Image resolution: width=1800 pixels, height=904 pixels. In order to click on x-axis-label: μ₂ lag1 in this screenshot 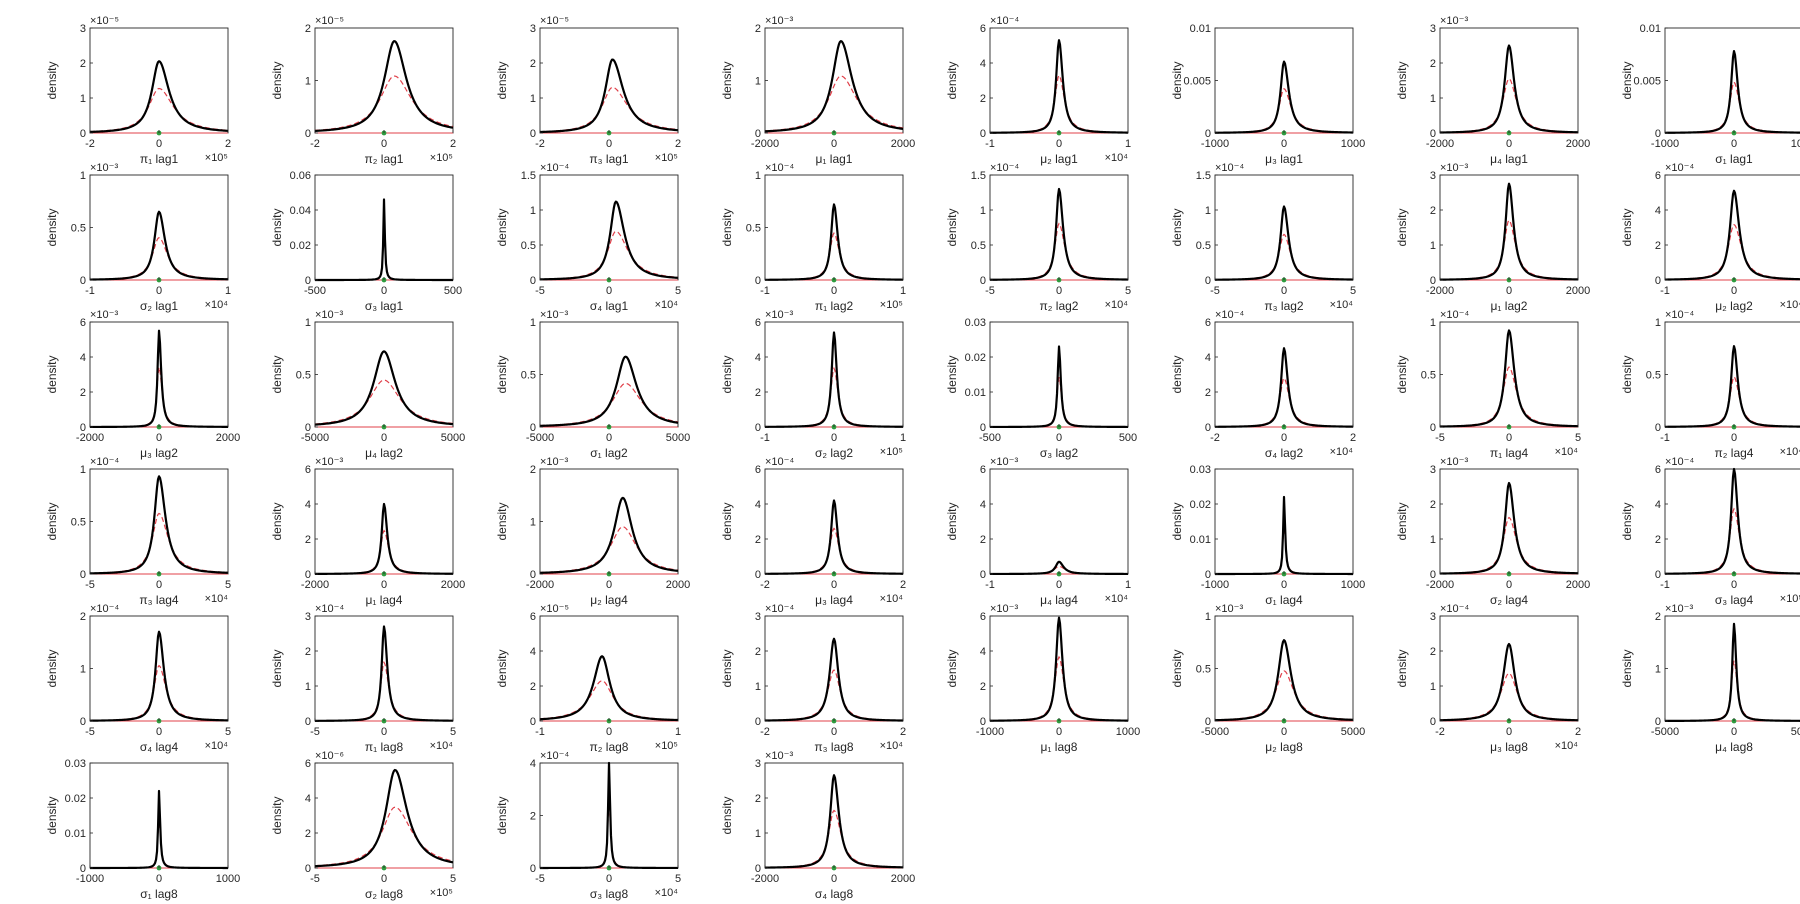, I will do `click(1059, 159)`.